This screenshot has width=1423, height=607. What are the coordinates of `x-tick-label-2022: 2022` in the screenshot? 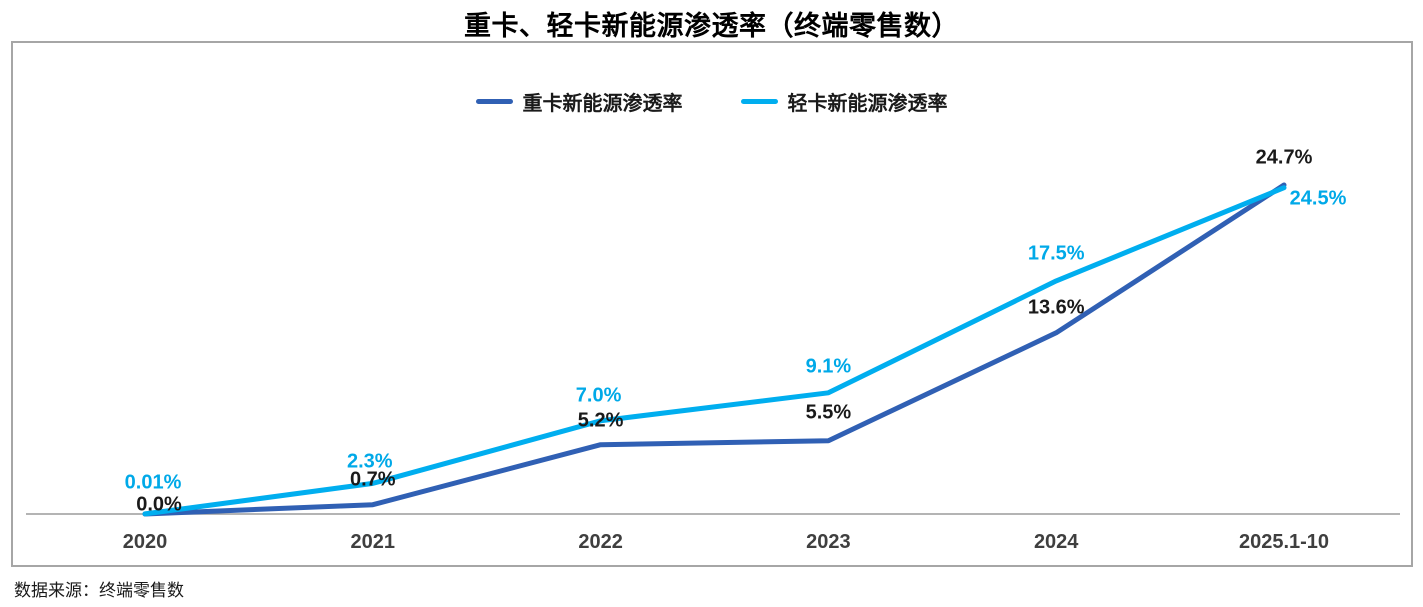 It's located at (600, 542).